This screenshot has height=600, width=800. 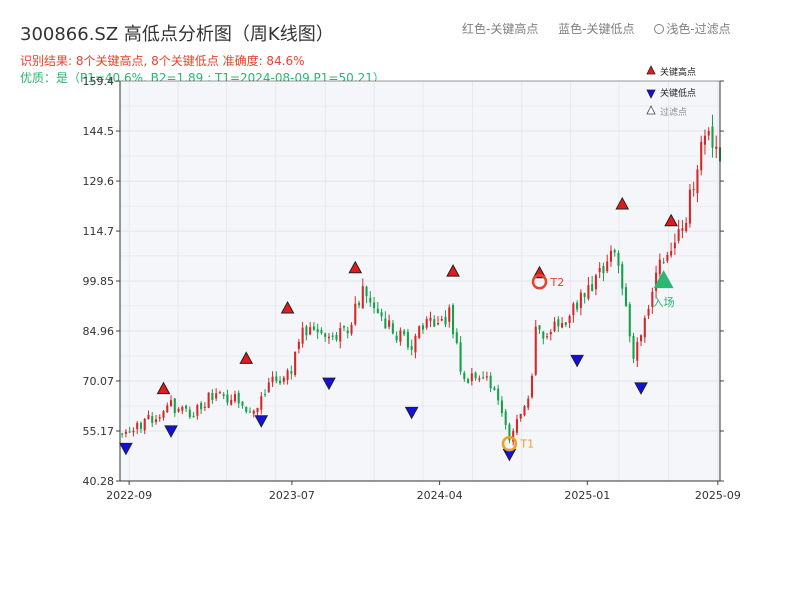 What do you see at coordinates (659, 29) in the screenshot?
I see `filtered-ring-icon` at bounding box center [659, 29].